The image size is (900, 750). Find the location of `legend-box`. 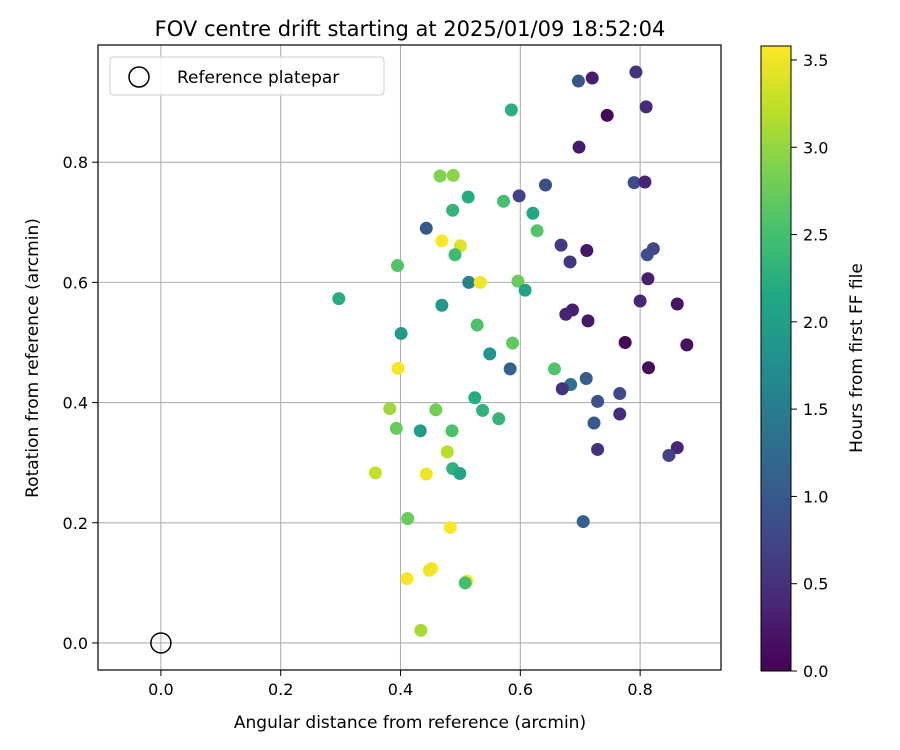

legend-box is located at coordinates (247, 76).